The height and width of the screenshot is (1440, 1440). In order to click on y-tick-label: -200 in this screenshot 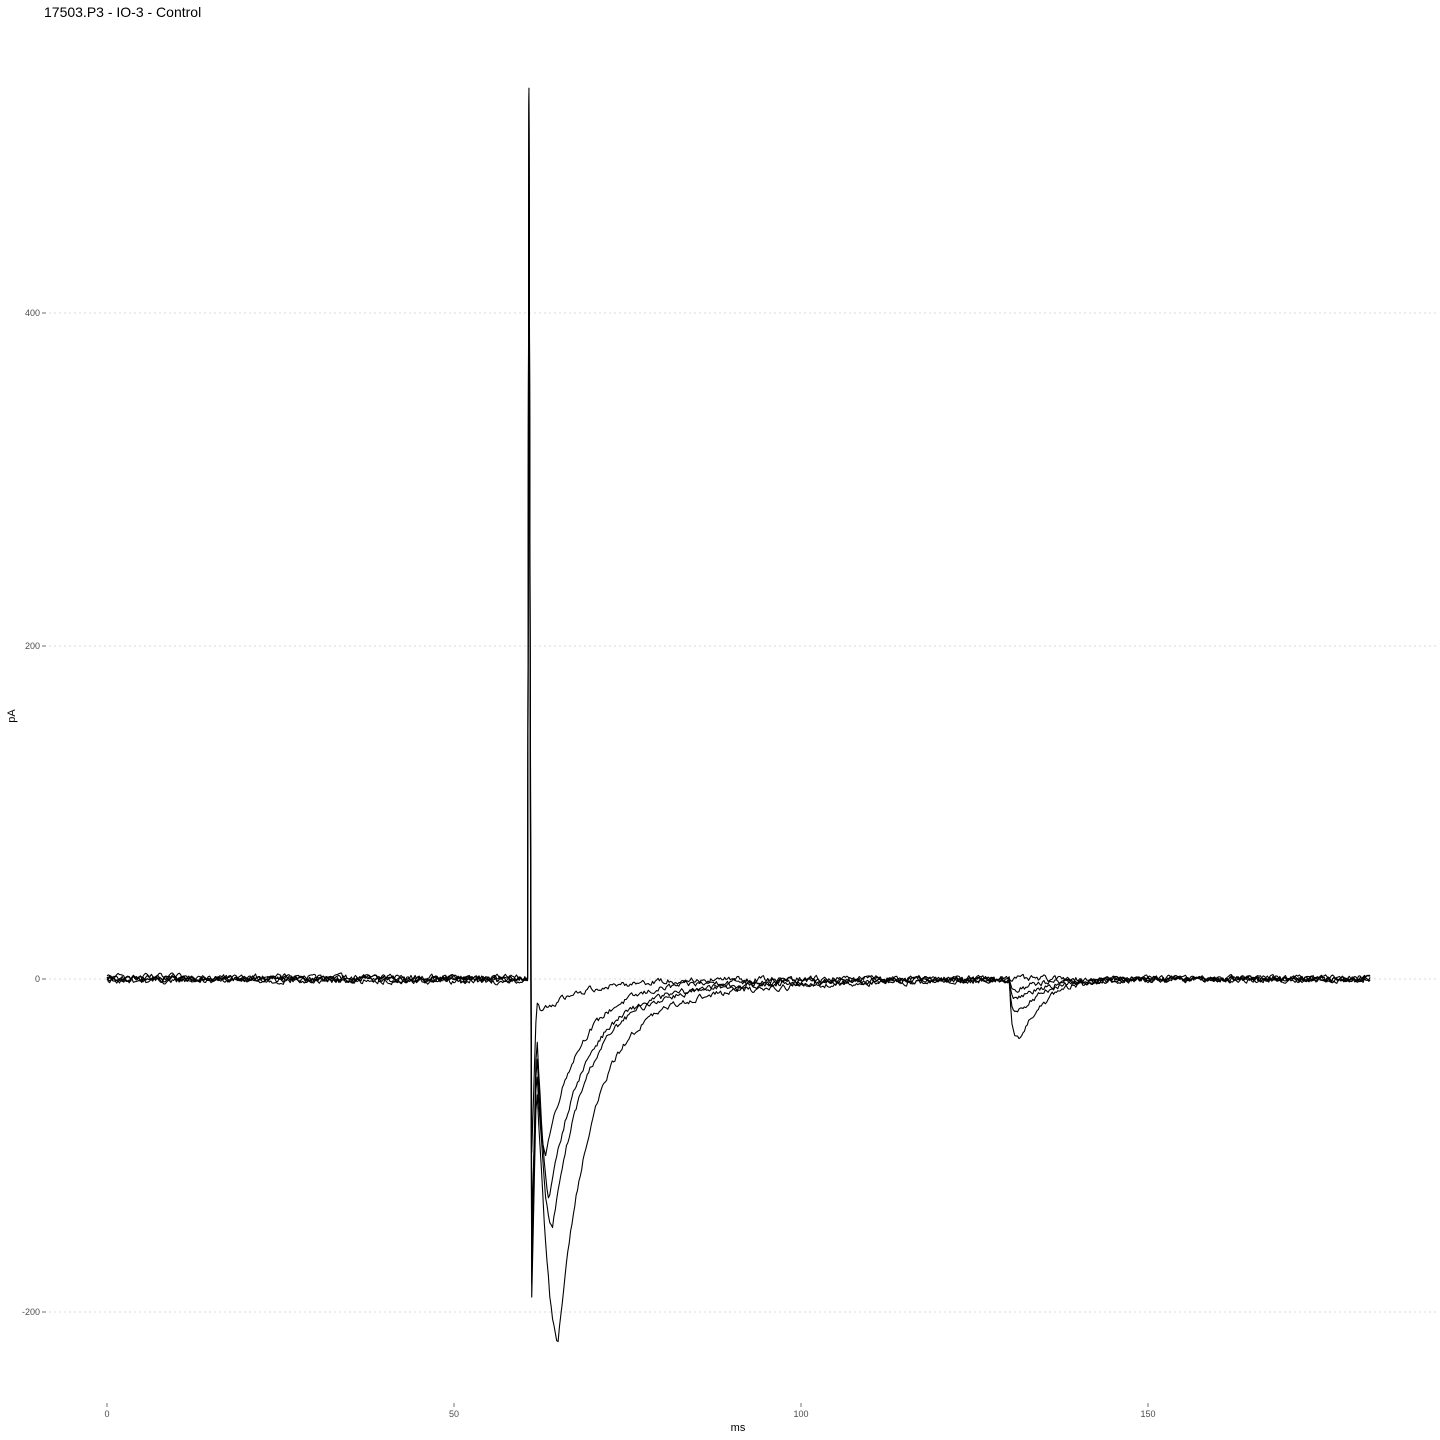, I will do `click(31, 1312)`.